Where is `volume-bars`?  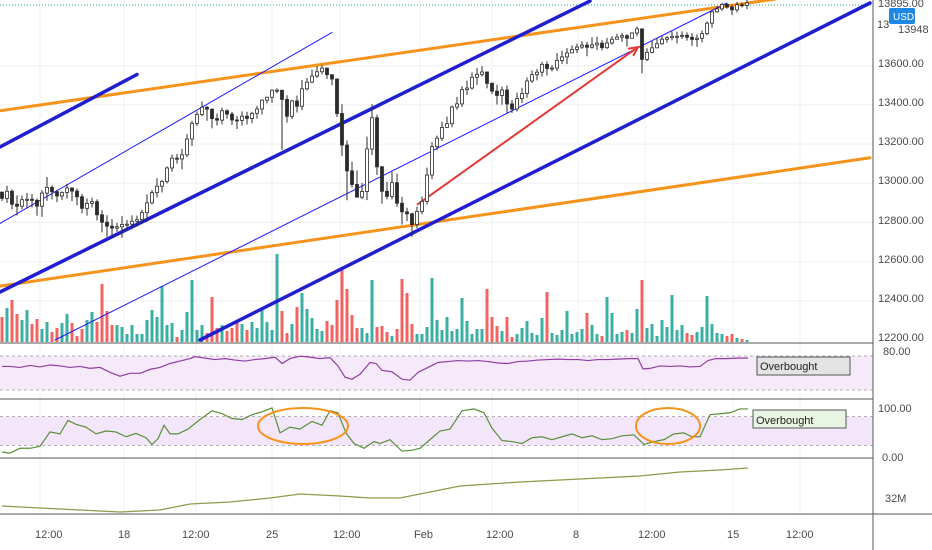
volume-bars is located at coordinates (374, 298).